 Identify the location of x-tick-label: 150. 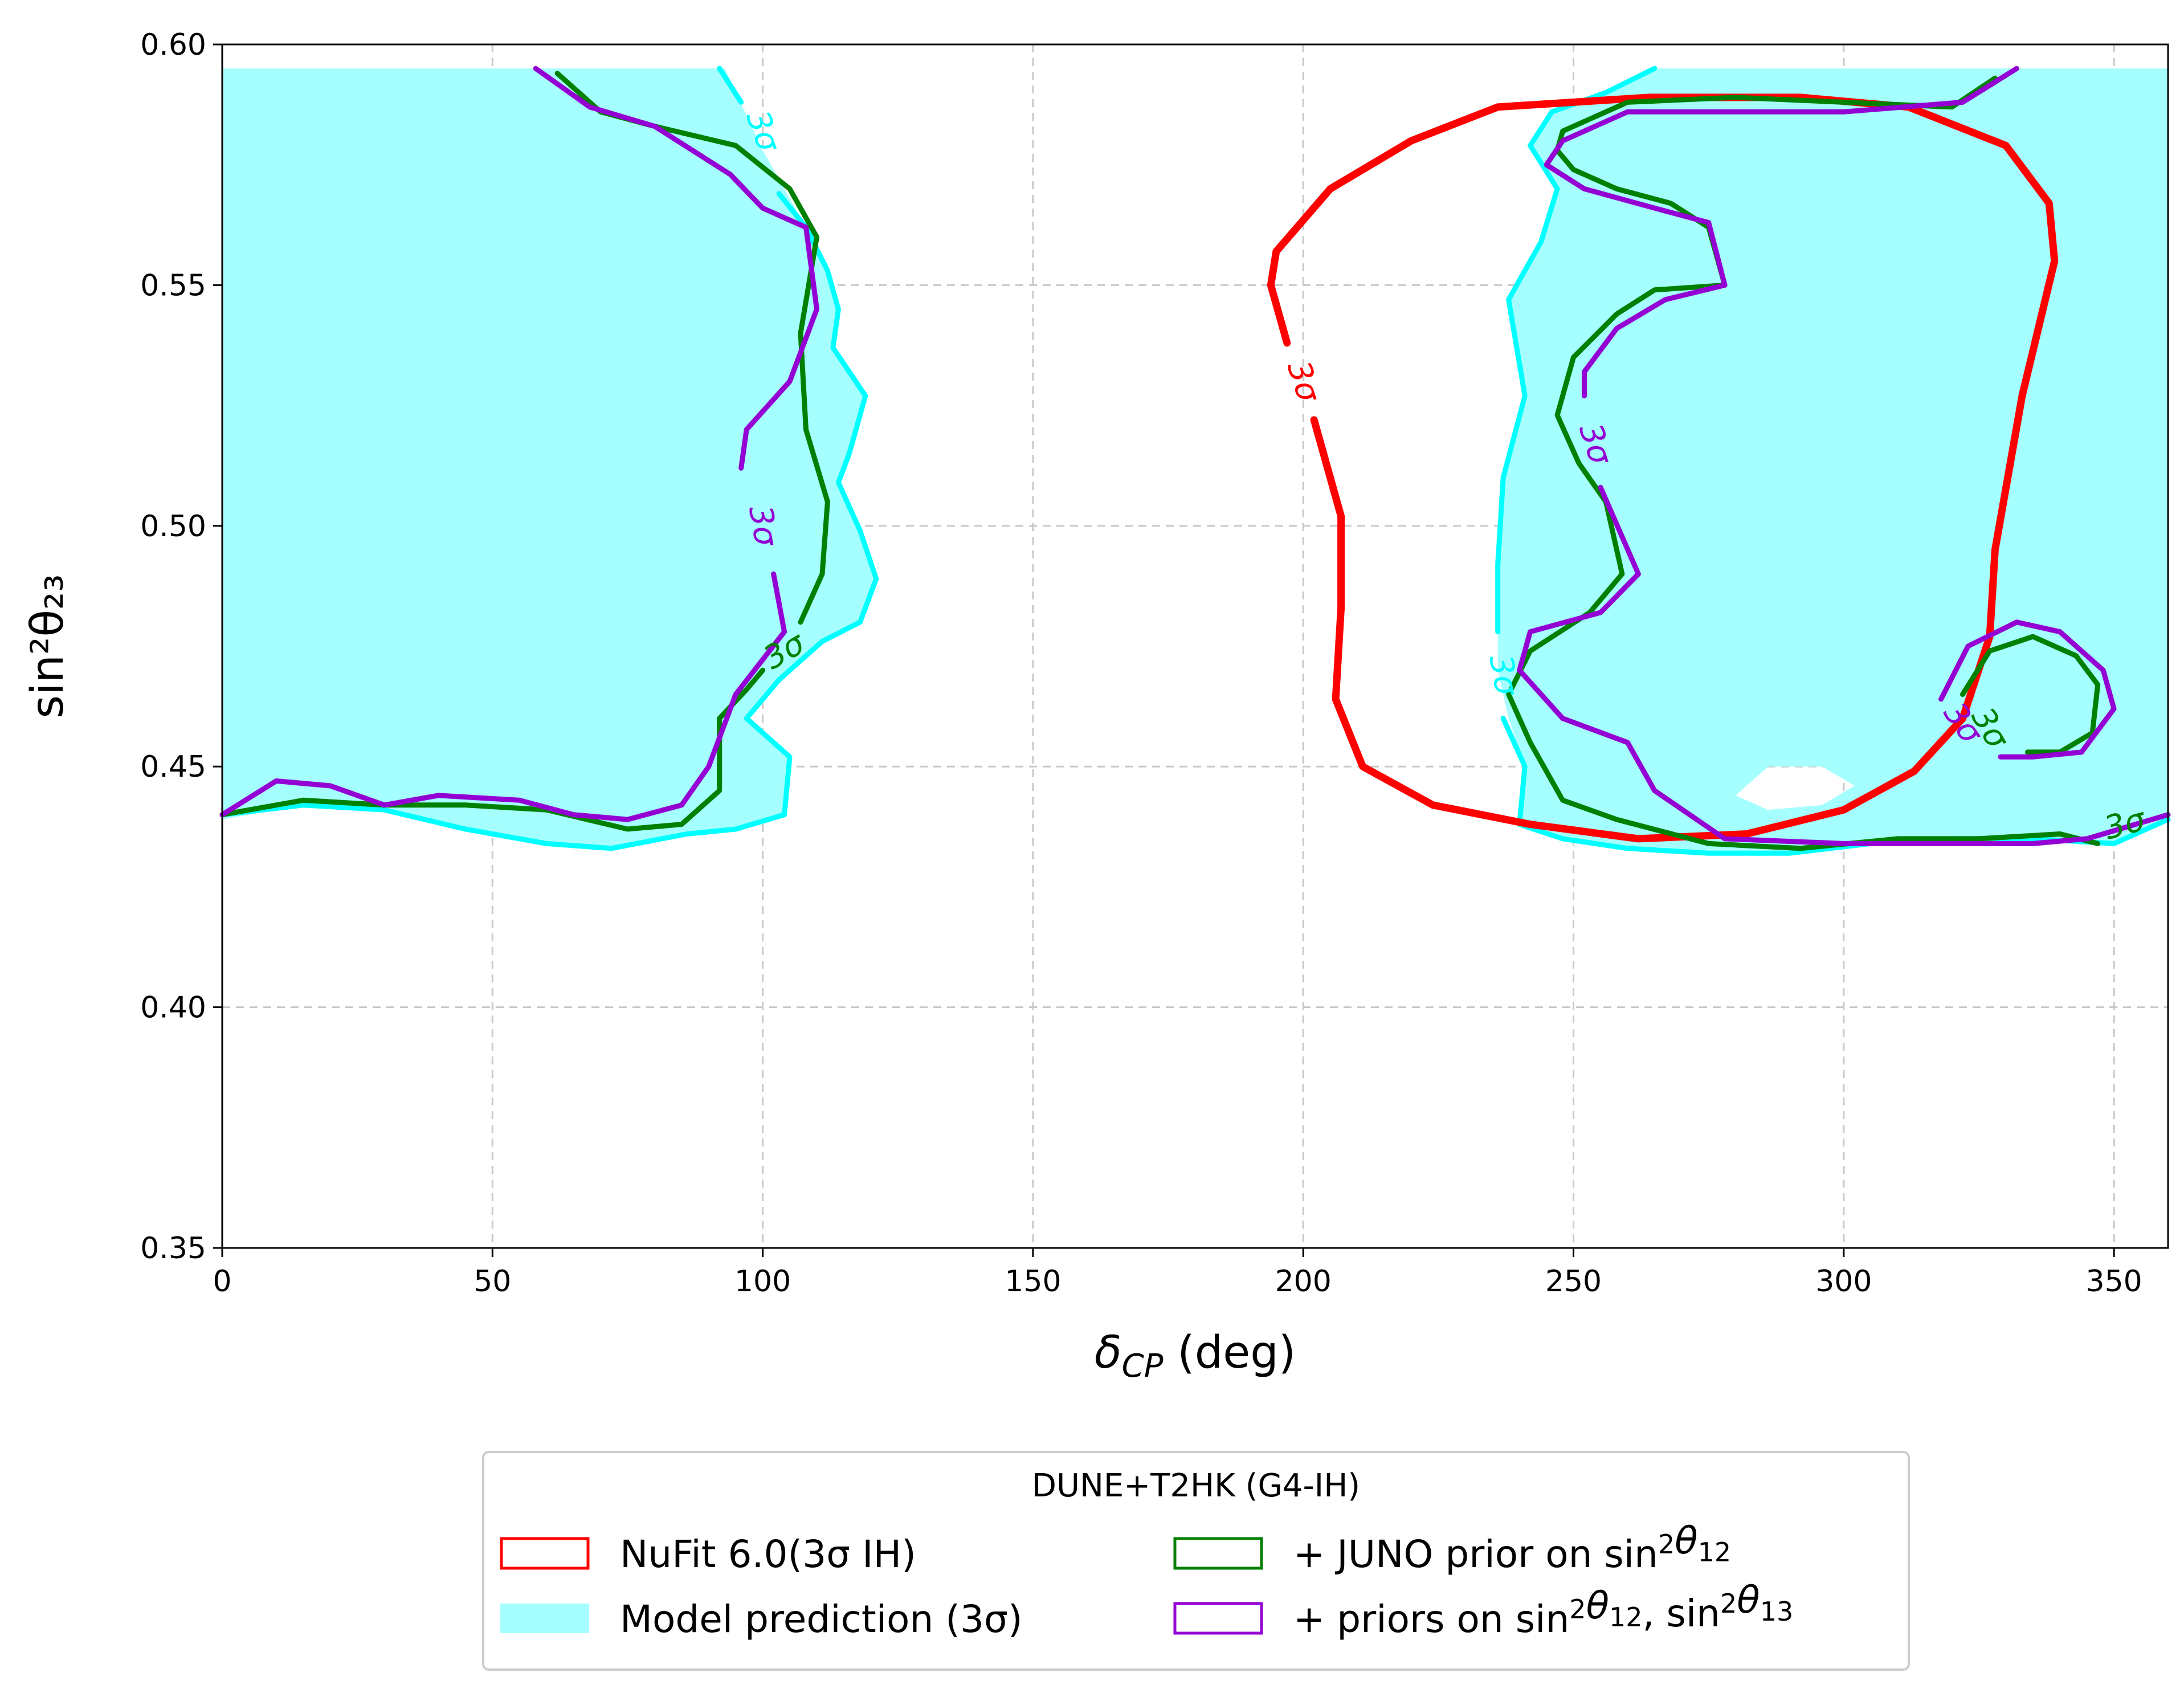
(1033, 1281).